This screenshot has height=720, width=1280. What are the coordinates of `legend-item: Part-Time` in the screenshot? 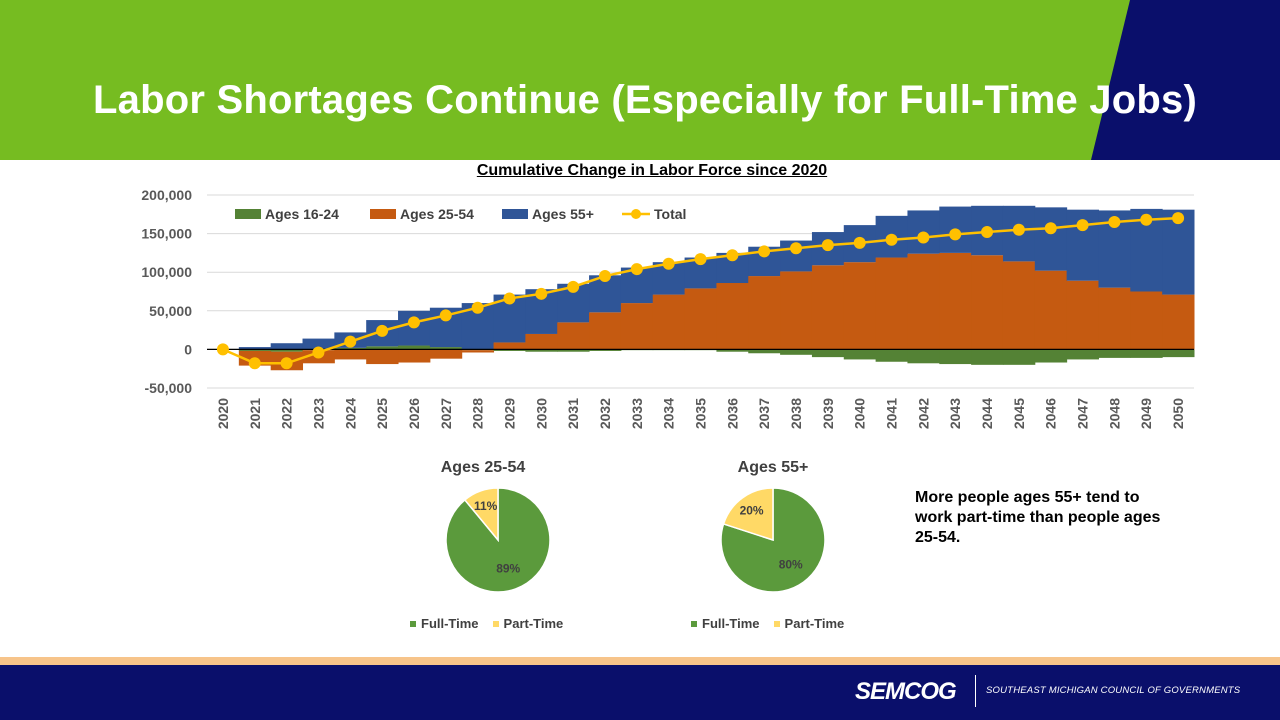 It's located at (527, 623).